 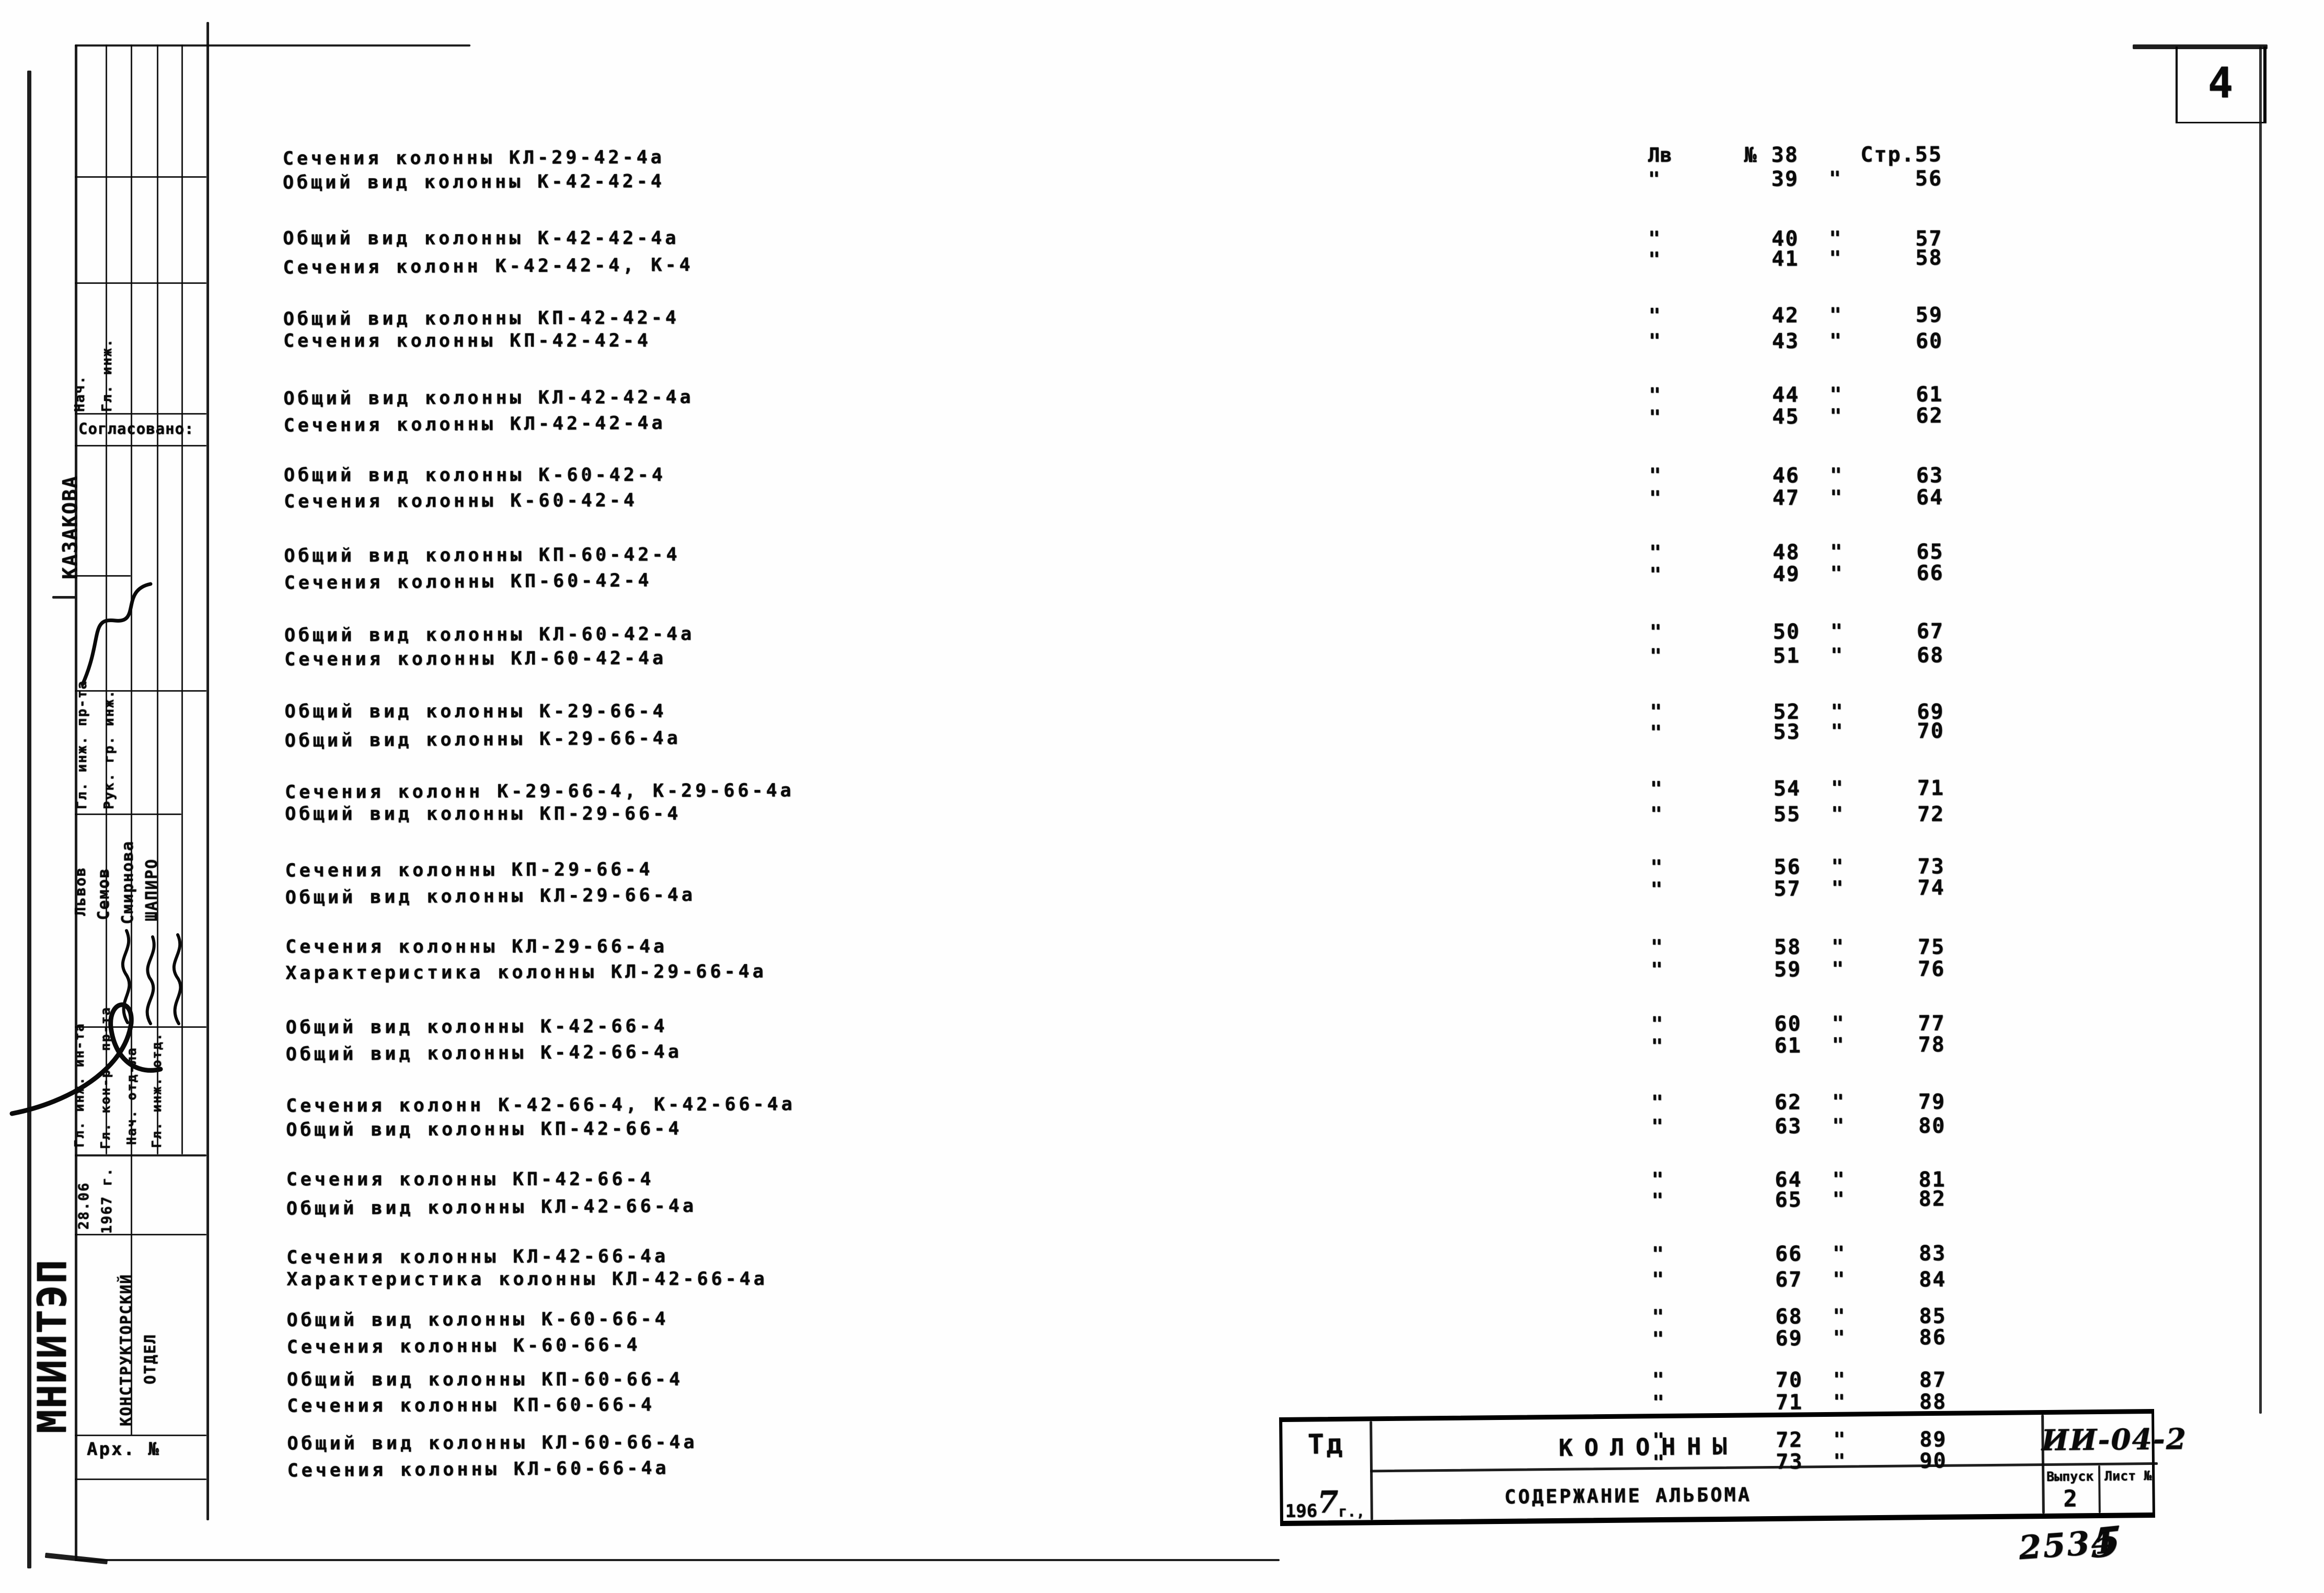 What do you see at coordinates (2115, 1440) in the screenshot?
I see `series-code: ИИ-04-2` at bounding box center [2115, 1440].